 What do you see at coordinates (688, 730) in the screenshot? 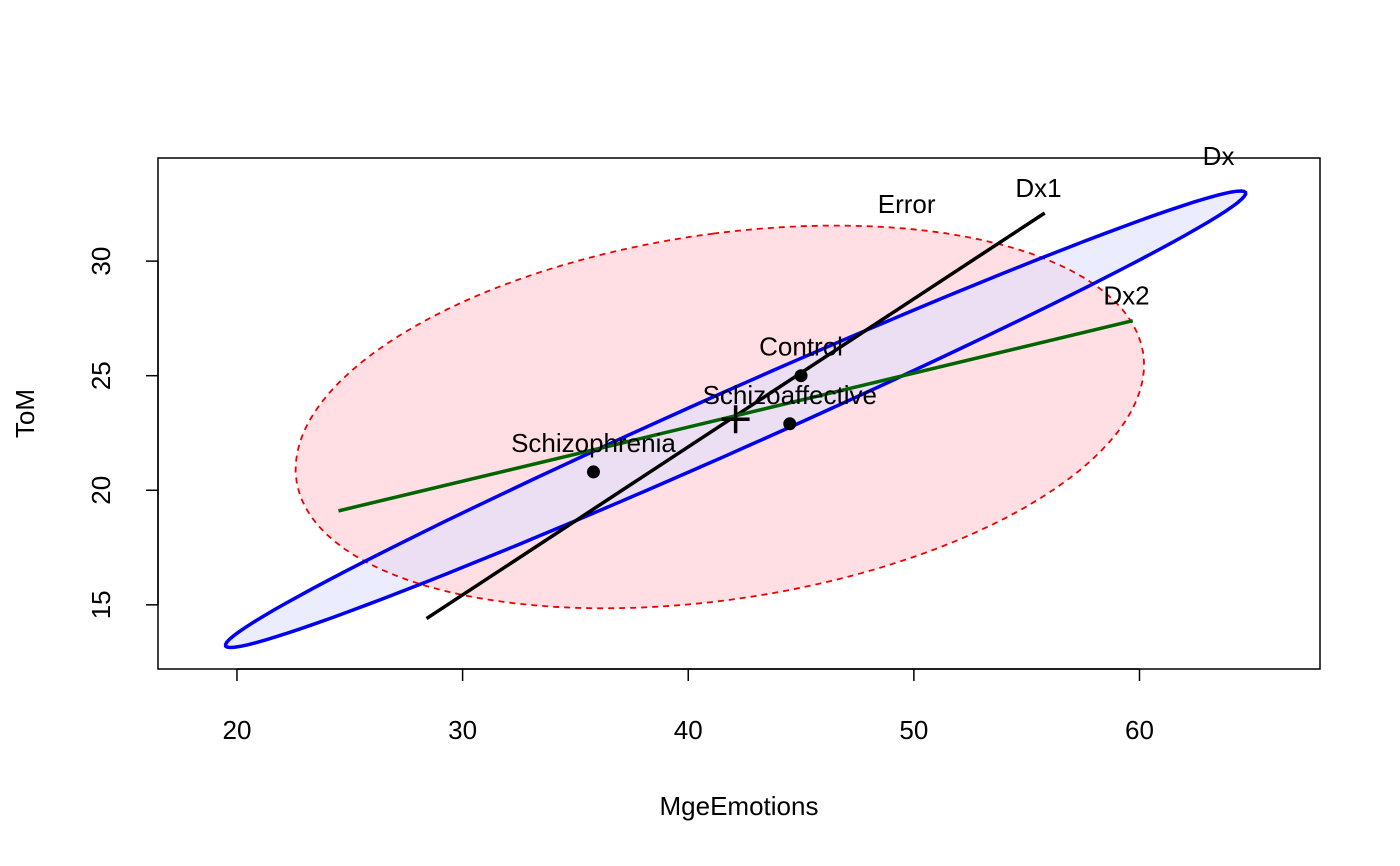
I see `x-tick-label-40: 40` at bounding box center [688, 730].